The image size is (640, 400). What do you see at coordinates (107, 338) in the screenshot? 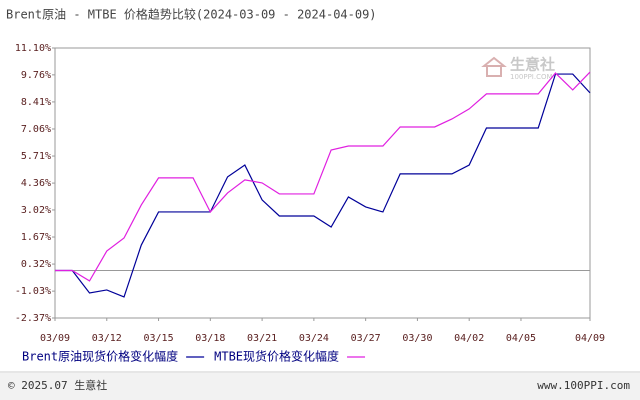
I see `x-tick-label: 03/12` at bounding box center [107, 338].